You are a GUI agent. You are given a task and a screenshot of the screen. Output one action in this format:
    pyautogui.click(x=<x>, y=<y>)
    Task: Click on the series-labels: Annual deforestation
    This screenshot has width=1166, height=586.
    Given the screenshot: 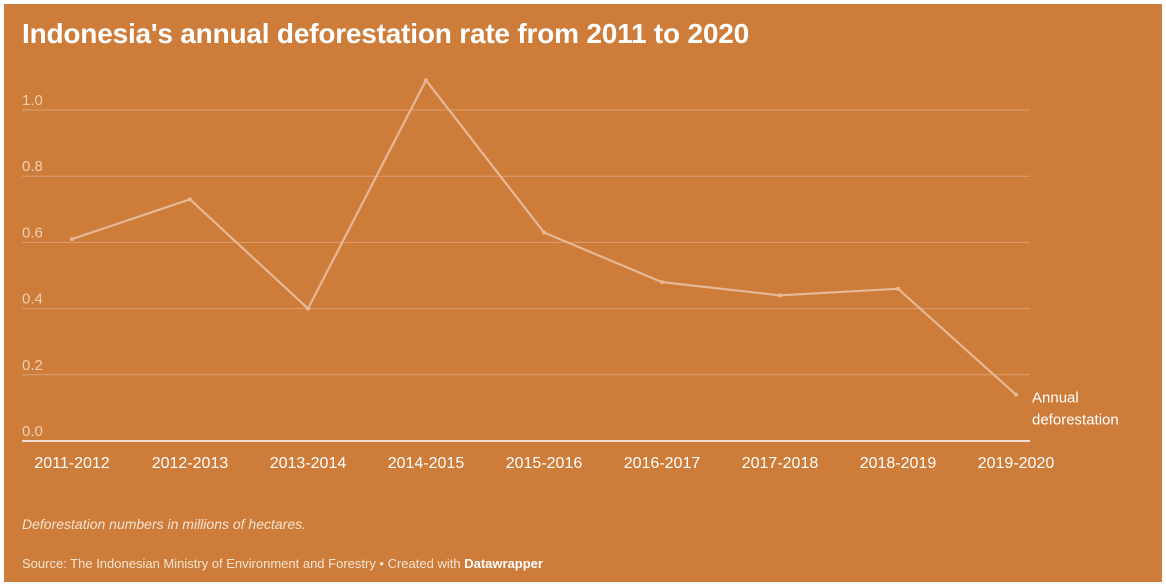 What is the action you would take?
    pyautogui.click(x=1075, y=409)
    